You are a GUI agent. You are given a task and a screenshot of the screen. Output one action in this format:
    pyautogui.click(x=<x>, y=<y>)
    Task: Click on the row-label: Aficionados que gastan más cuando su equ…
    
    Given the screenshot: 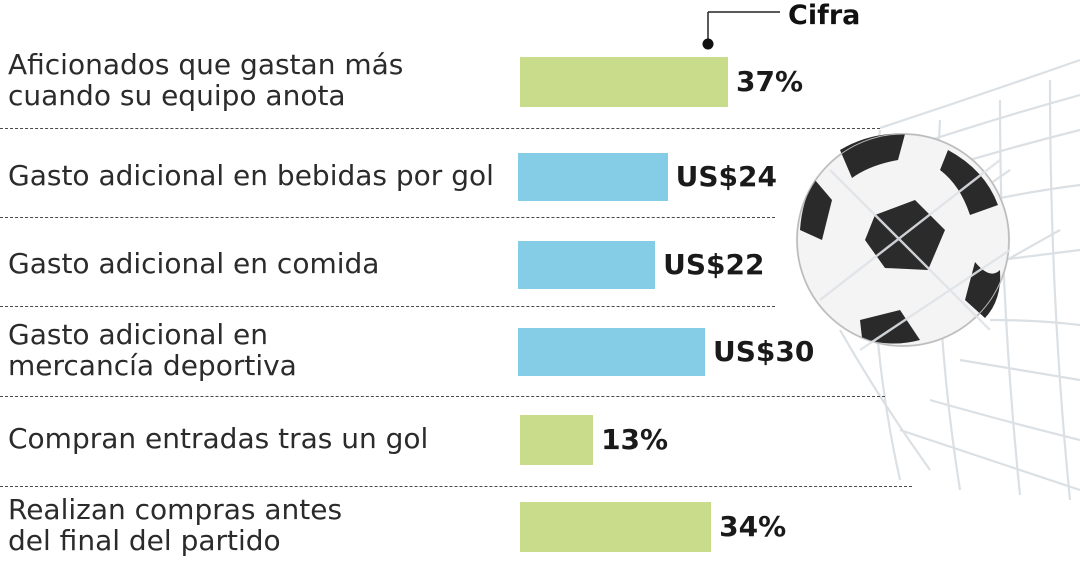 What is the action you would take?
    pyautogui.click(x=206, y=80)
    